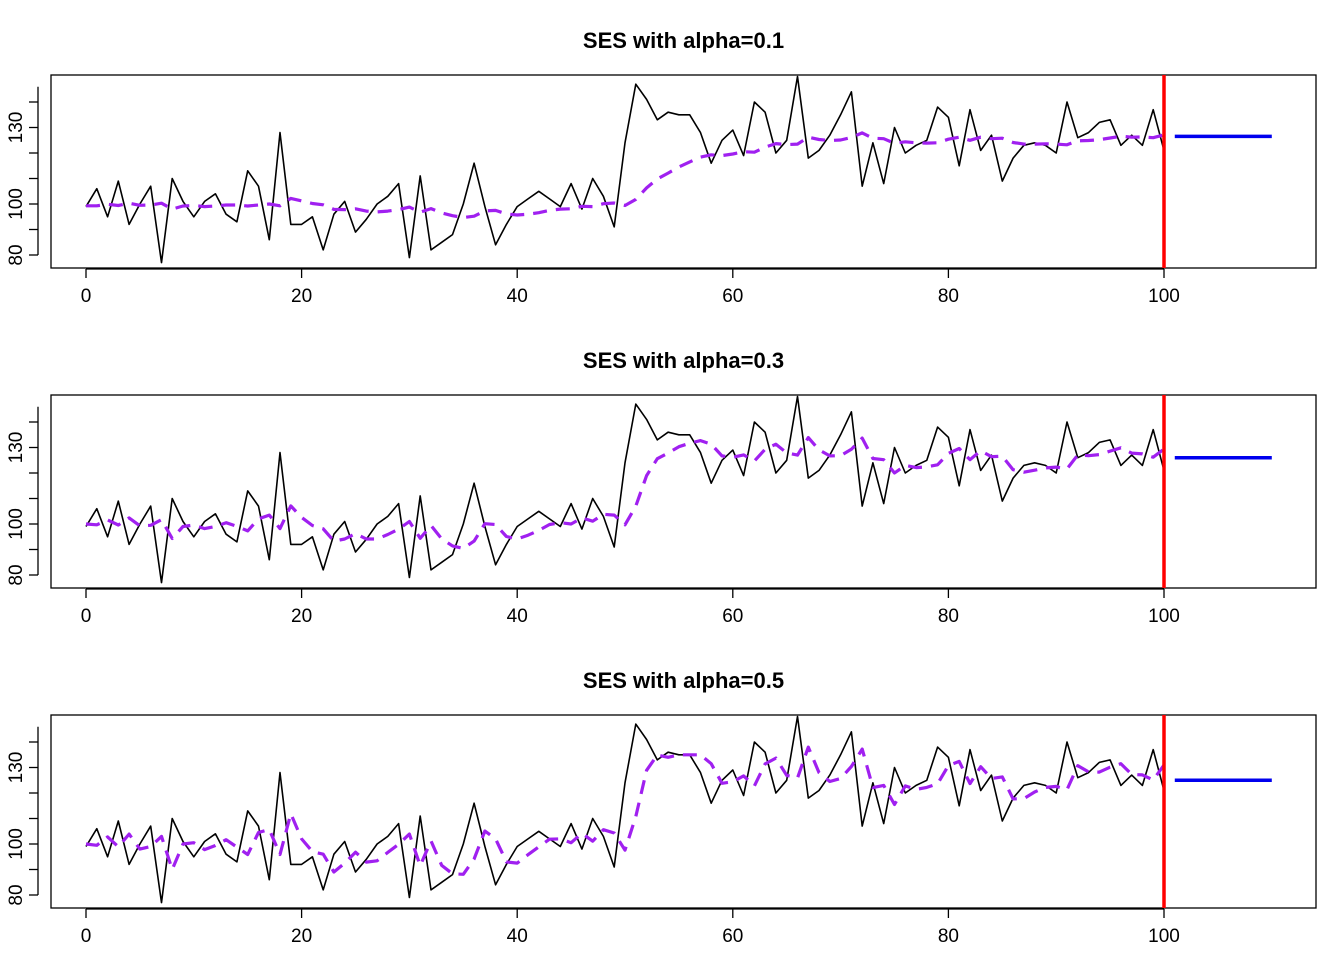 Image resolution: width=1344 pixels, height=960 pixels. I want to click on panel-title: SES with alpha=0.3, so click(683, 360).